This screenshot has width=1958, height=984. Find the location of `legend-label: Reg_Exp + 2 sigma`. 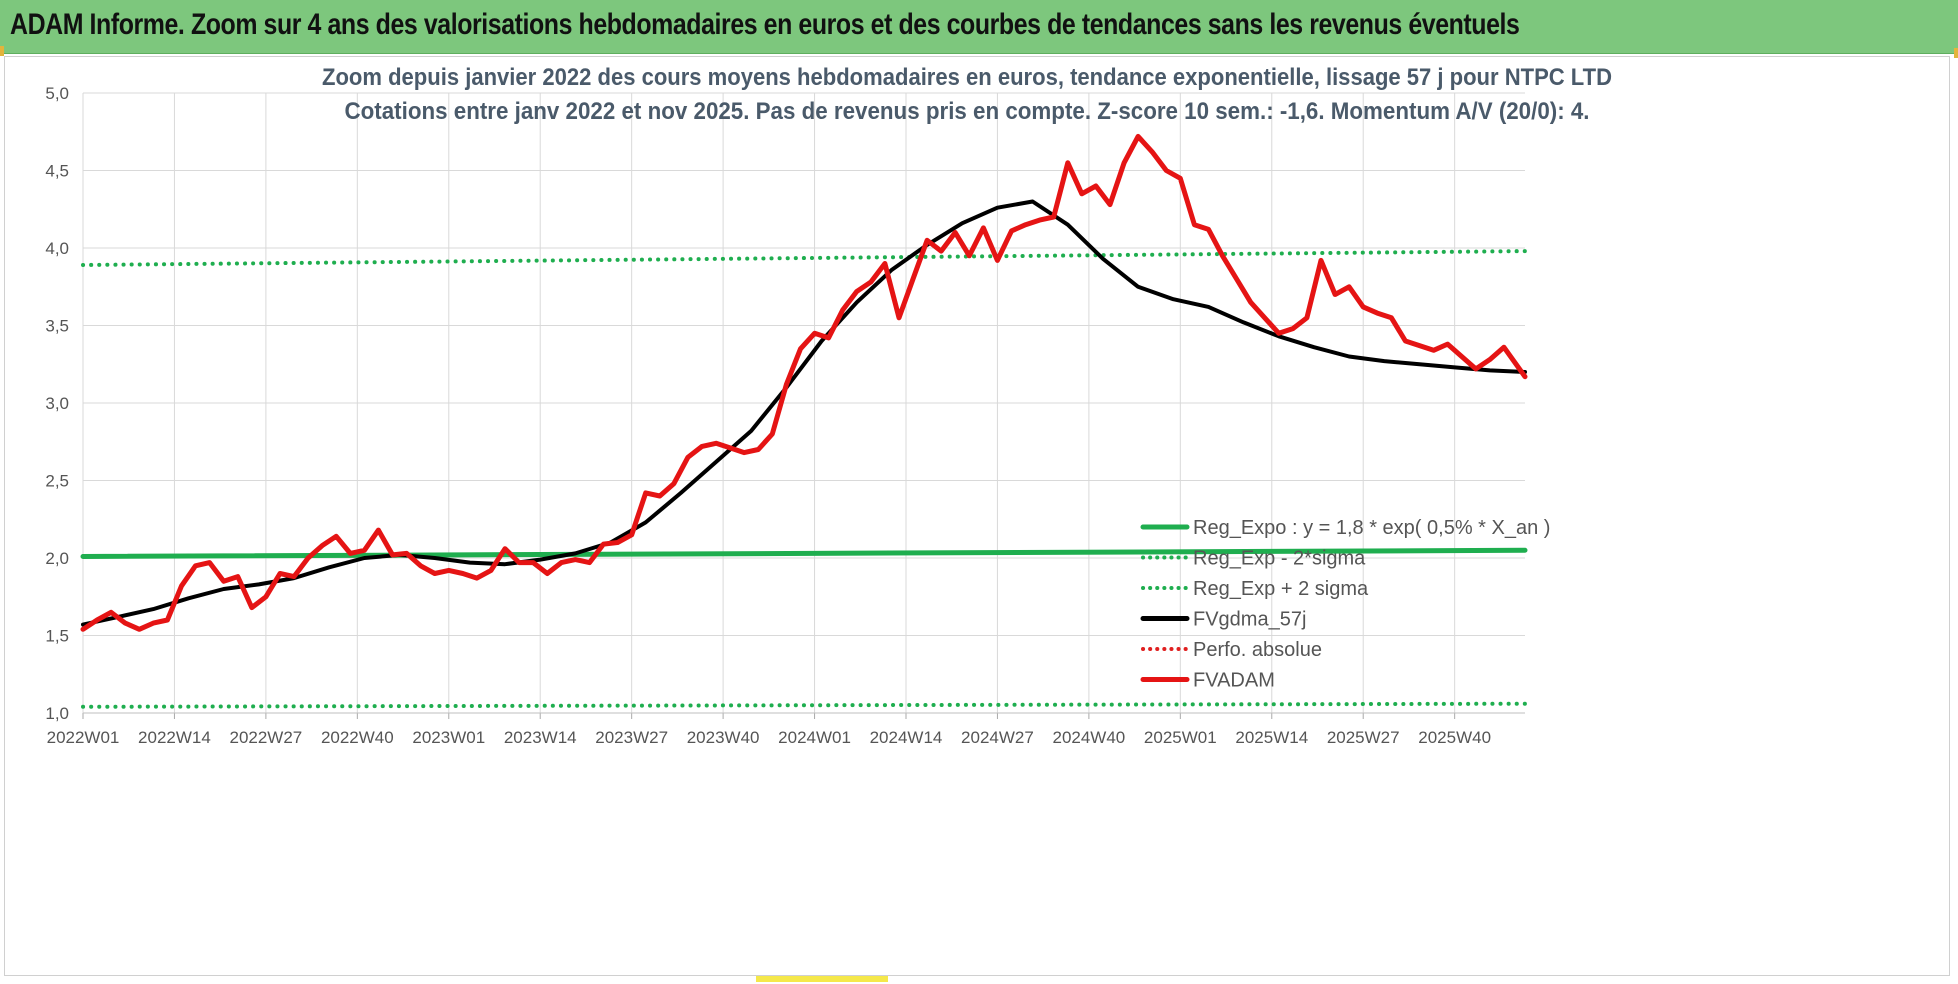

legend-label: Reg_Exp + 2 sigma is located at coordinates (1281, 589).